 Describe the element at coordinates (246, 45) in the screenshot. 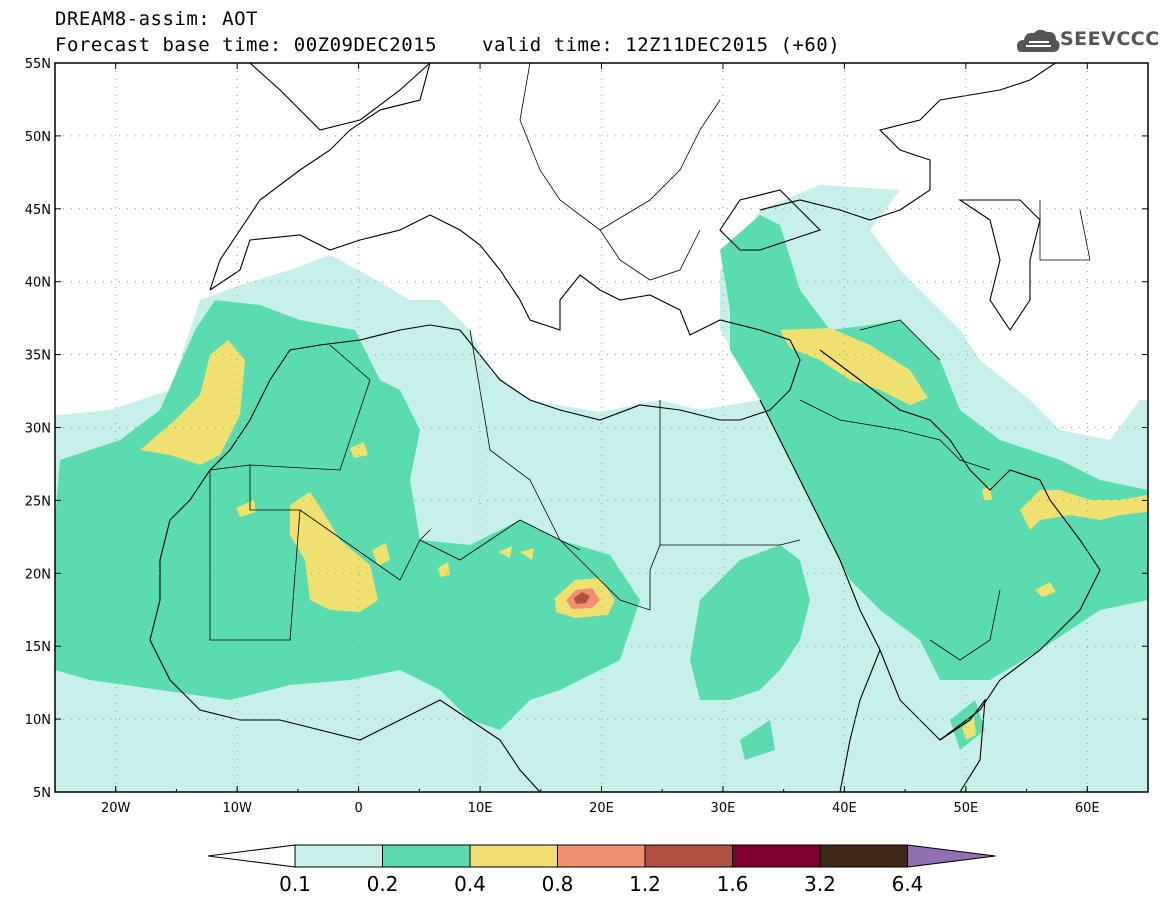

I see `forecast-base-time: Forecast base time: 00Z09DEC2015` at that location.